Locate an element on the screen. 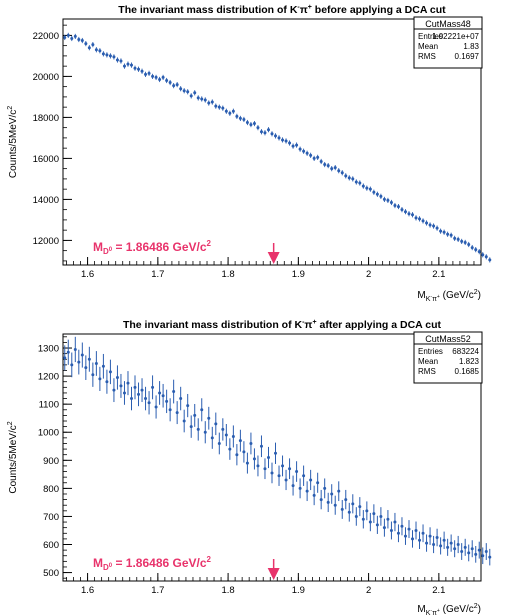 The width and height of the screenshot is (522, 615). x-axis-label-unit: (GeV/c is located at coordinates (457, 609).